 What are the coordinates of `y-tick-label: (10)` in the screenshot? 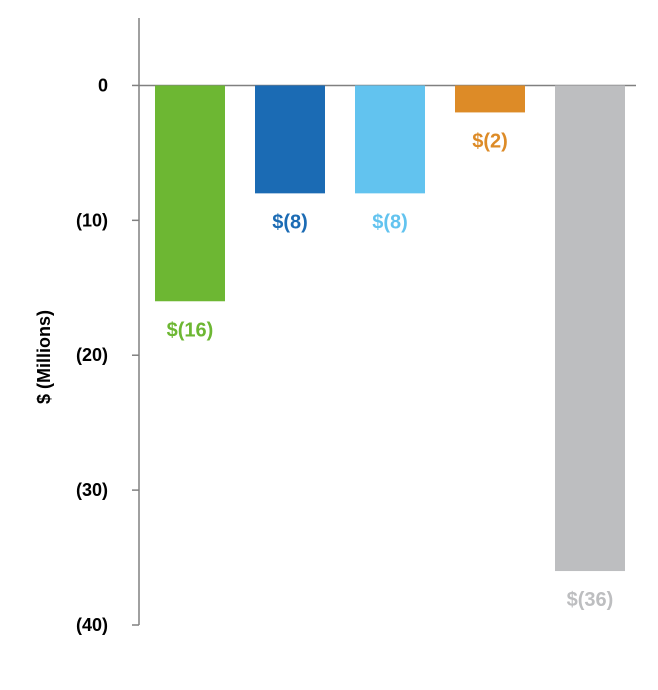 It's located at (92, 220).